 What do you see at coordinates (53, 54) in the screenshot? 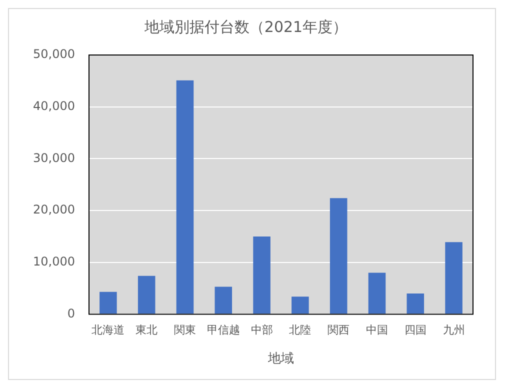
I see `y-tick-label: 50,000` at bounding box center [53, 54].